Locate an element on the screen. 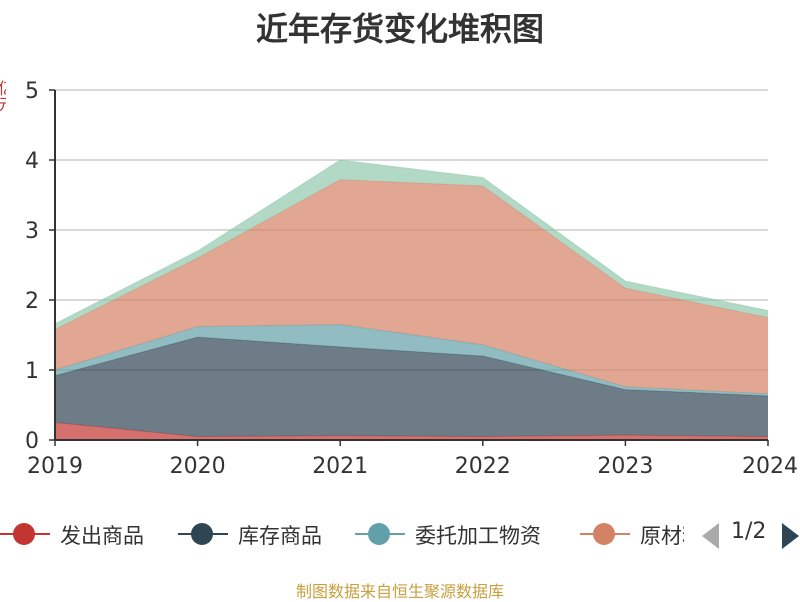 The height and width of the screenshot is (602, 800). area-委托加工物资 is located at coordinates (411, 360).